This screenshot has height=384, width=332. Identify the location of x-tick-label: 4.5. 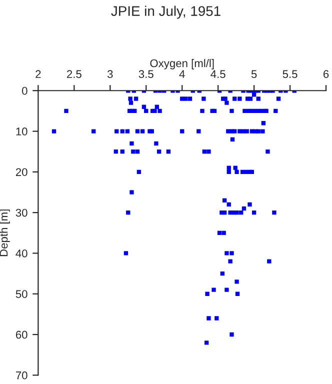
(218, 74).